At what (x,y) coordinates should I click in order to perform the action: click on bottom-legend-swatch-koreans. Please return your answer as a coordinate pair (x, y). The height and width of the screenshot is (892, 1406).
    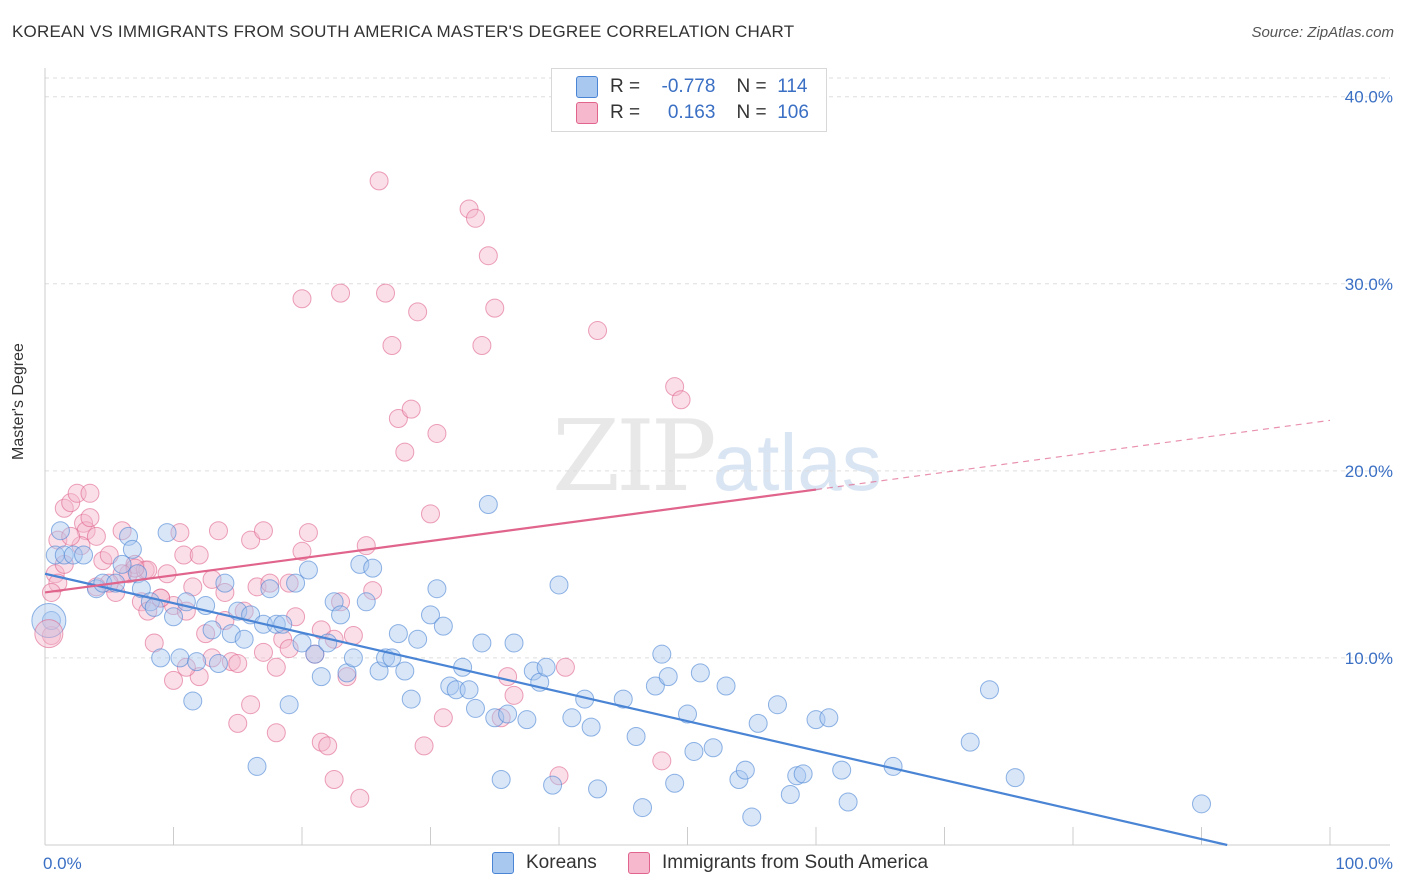
    Looking at the image, I should click on (503, 863).